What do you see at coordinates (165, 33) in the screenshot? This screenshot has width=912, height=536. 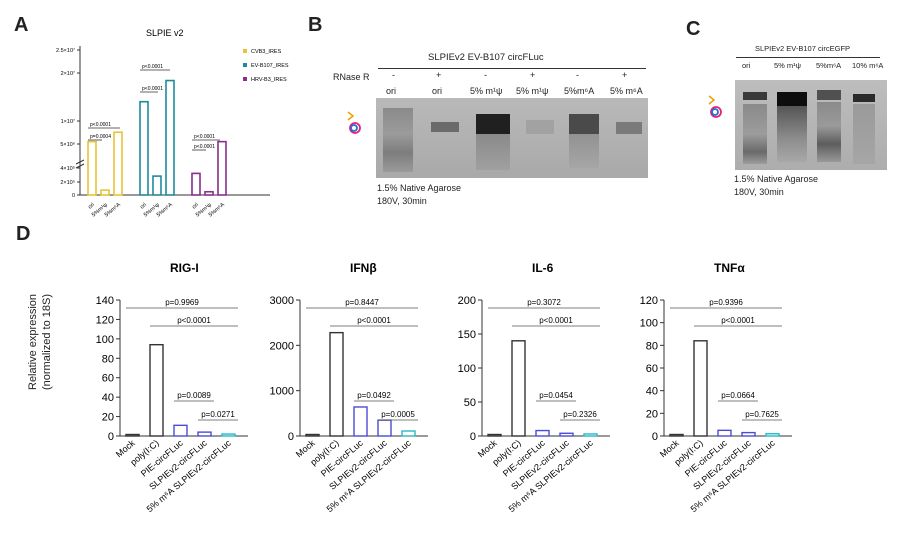 I see `panel-a-title: SLPIE v2` at bounding box center [165, 33].